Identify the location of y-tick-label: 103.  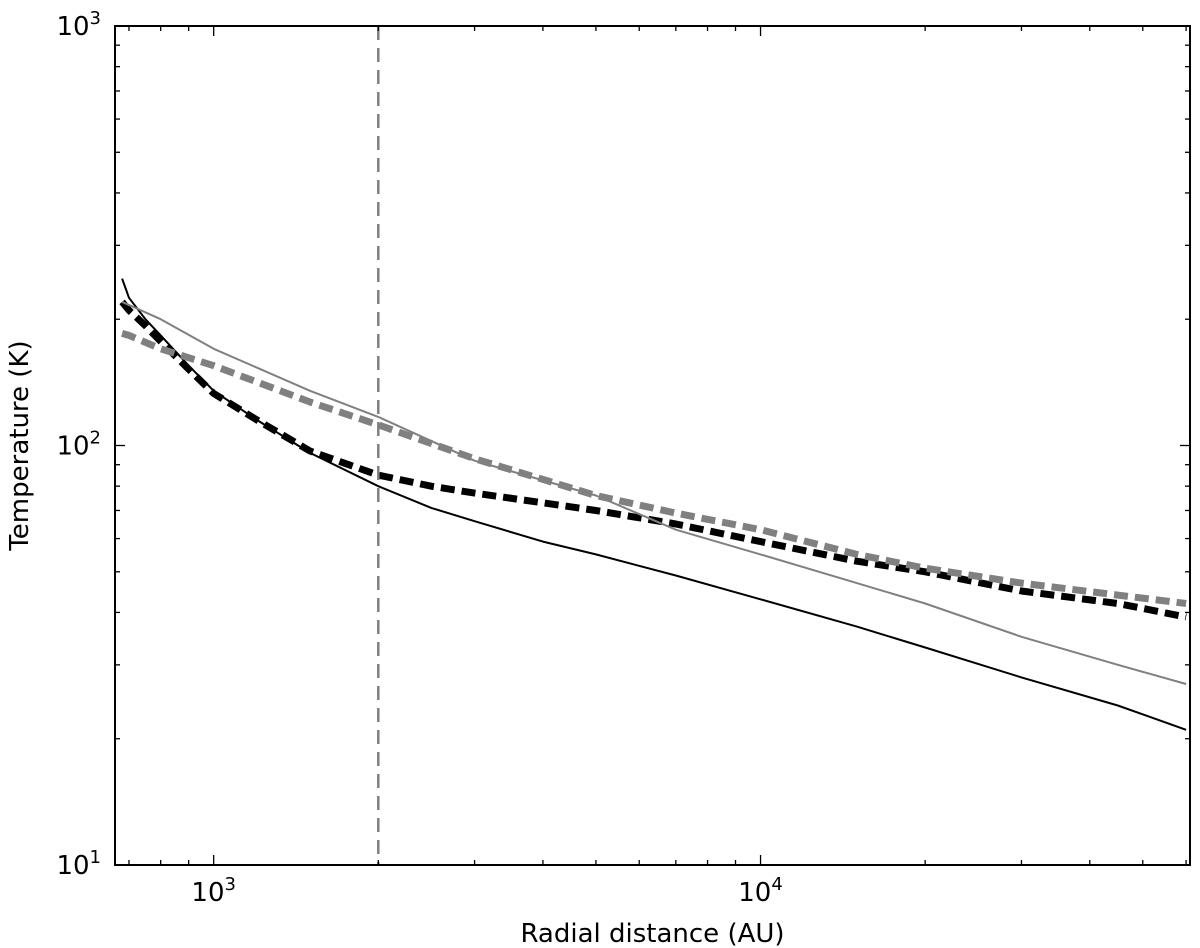
(78, 25).